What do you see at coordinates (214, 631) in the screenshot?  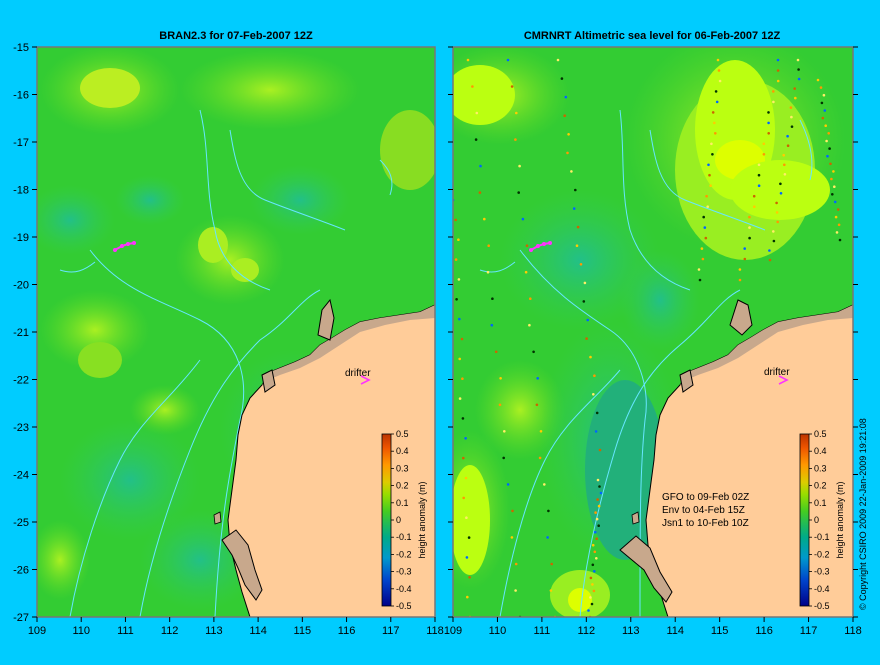 I see `x-tick-label: 113` at bounding box center [214, 631].